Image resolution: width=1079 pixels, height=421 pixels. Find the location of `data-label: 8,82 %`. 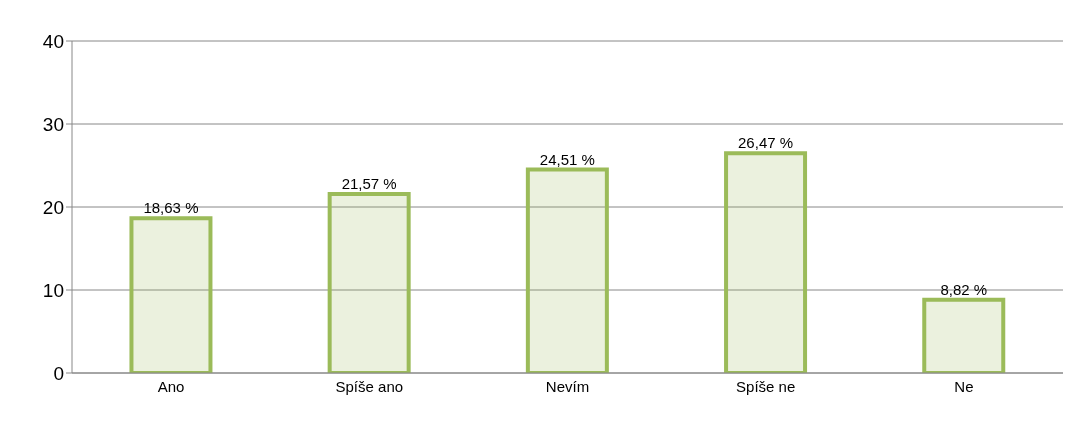

data-label: 8,82 % is located at coordinates (964, 289).